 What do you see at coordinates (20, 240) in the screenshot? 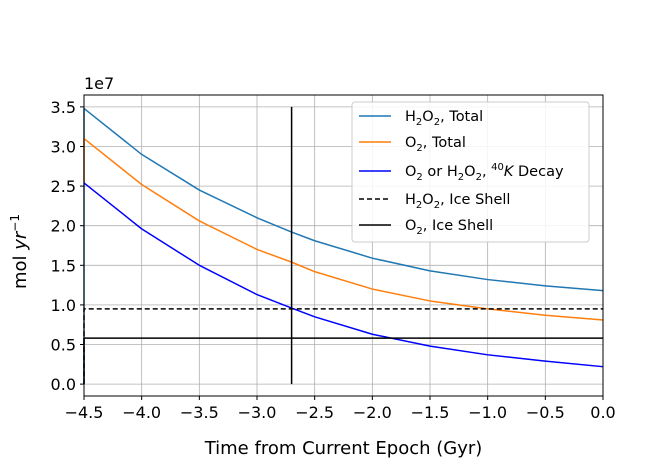
I see `y-label-rate: yr` at bounding box center [20, 240].